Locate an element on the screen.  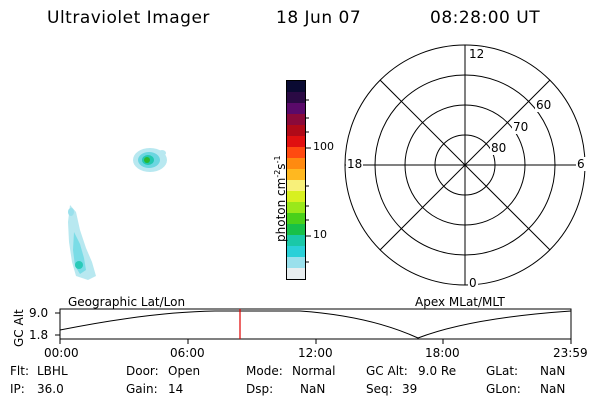
mode-label: Mode: is located at coordinates (264, 371).